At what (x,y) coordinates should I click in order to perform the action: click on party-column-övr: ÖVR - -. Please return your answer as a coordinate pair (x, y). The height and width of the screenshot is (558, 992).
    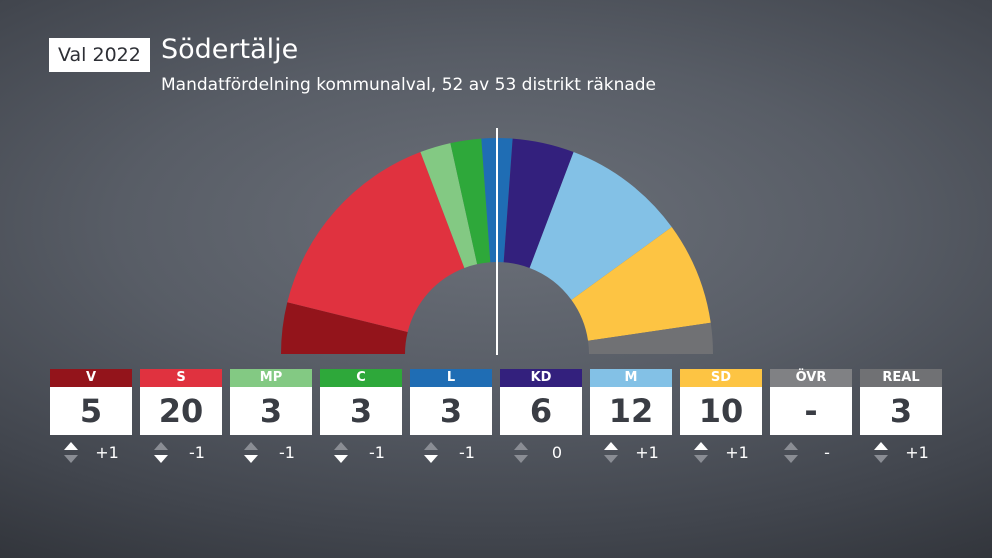
    Looking at the image, I should click on (811, 417).